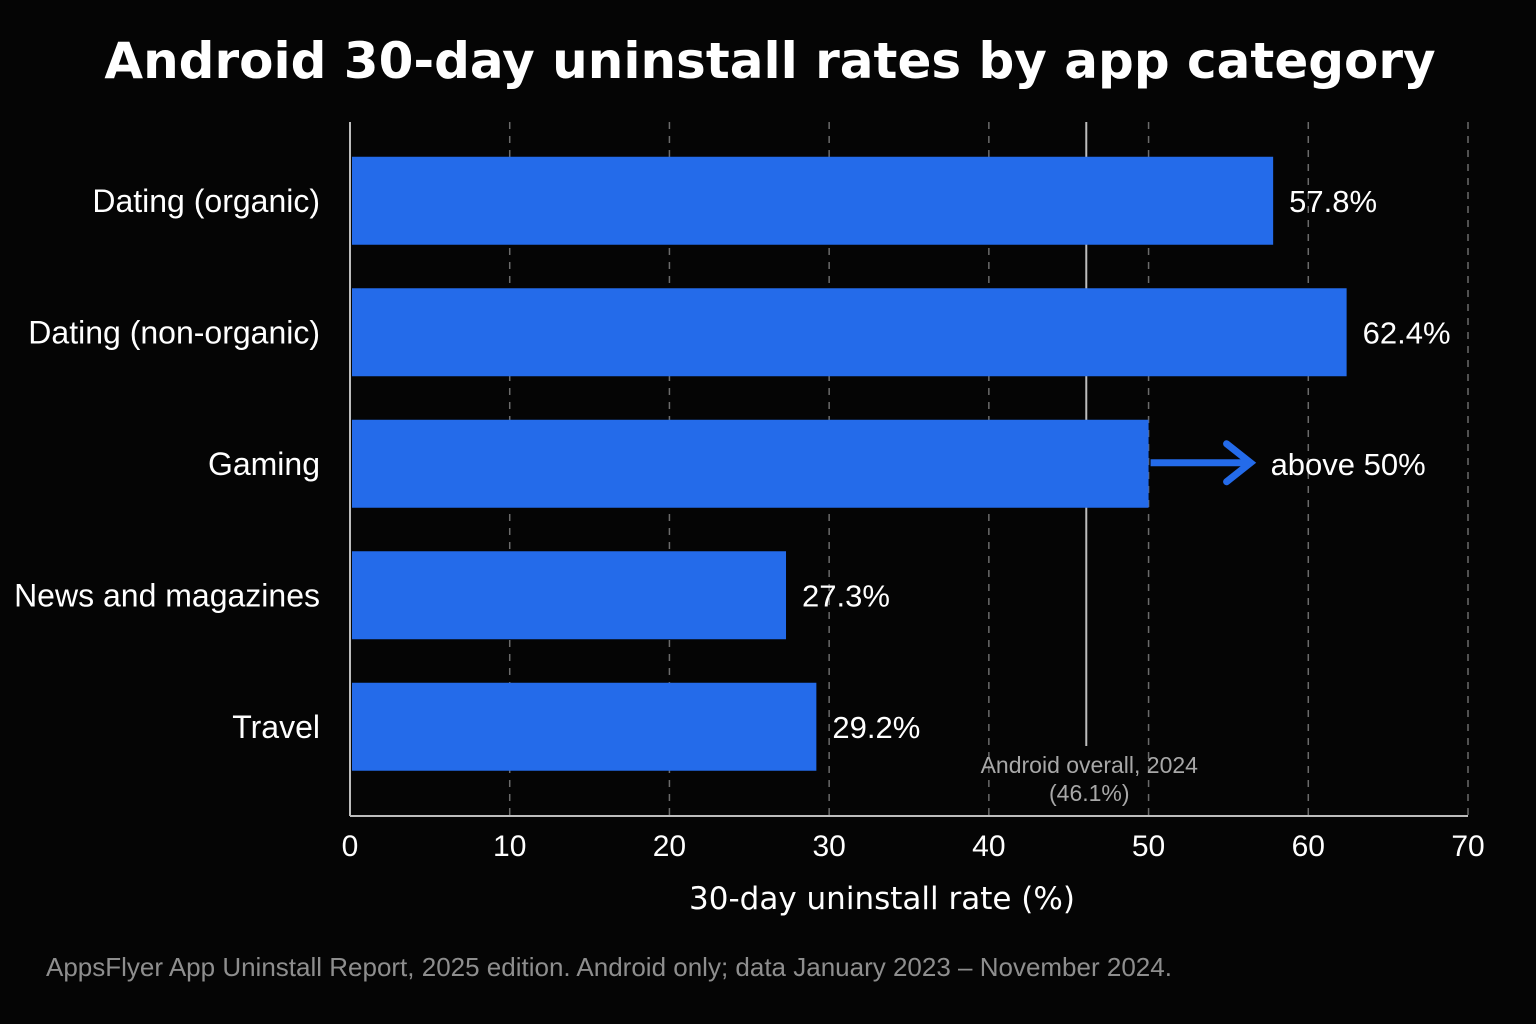 Image resolution: width=1536 pixels, height=1024 pixels. I want to click on x-tick-label-20: 20, so click(669, 846).